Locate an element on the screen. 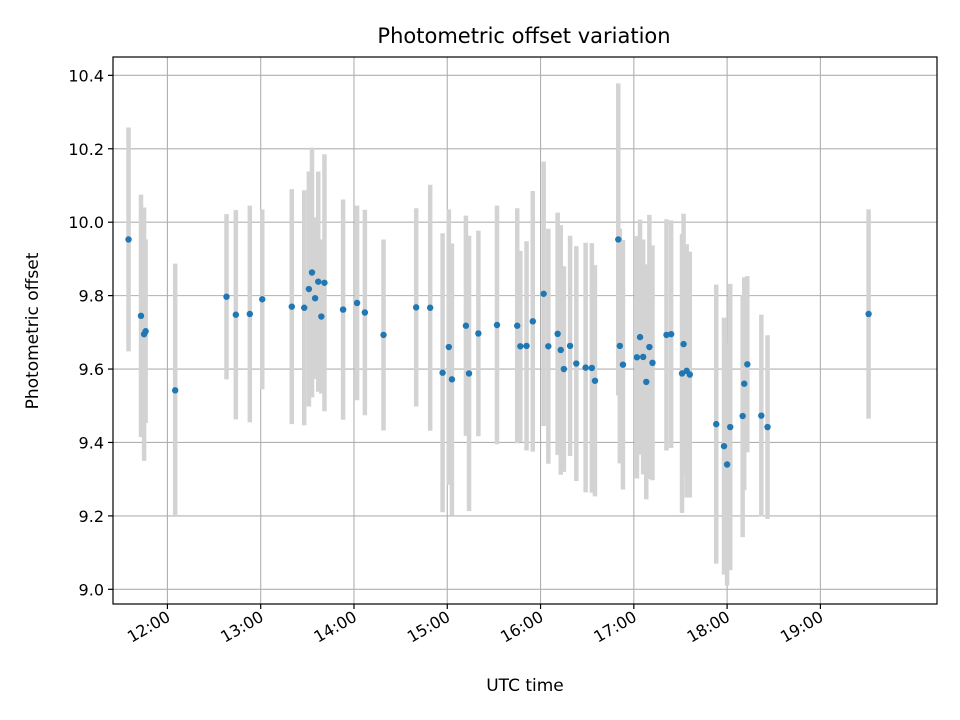 This screenshot has height=720, width=960. y-axis: 9.0 9.2 9.4 9.6 9.8 10.0 10.2 10.4 is located at coordinates (90, 332).